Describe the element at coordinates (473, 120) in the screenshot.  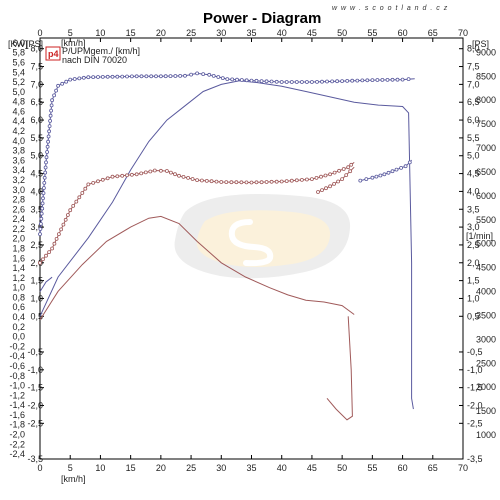
I see `ps-right-tick-label: 6,0` at that location.